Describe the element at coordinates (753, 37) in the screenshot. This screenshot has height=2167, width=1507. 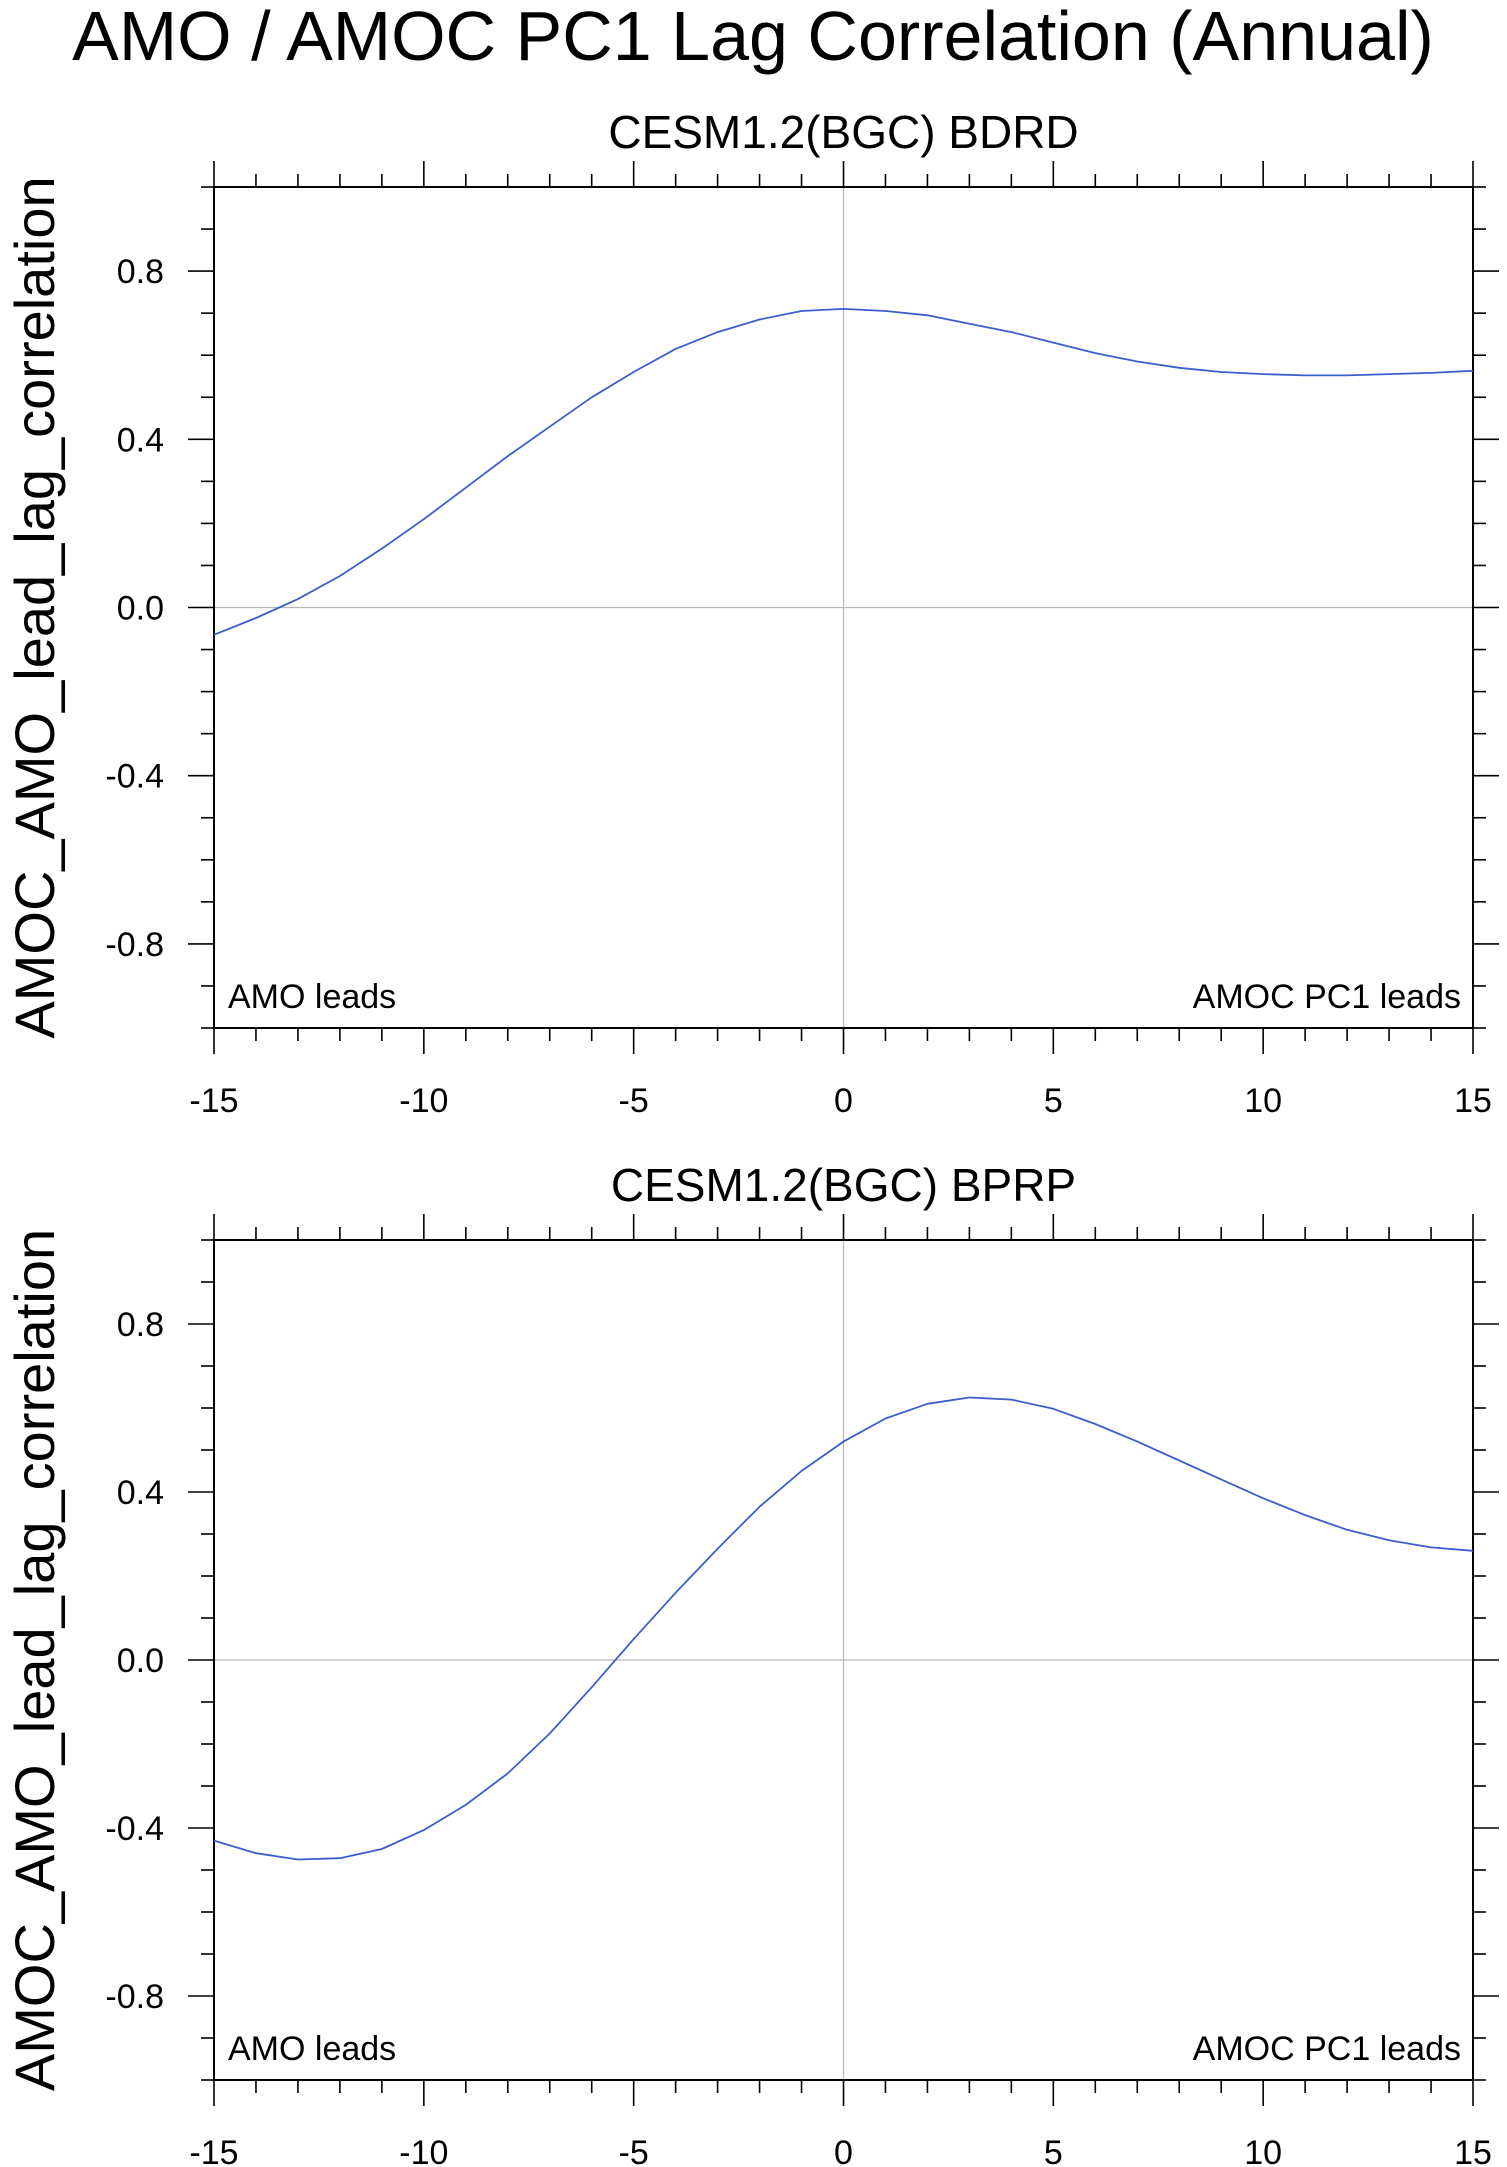
I see `figure-title: AMO / AMOC PC1 Lag Correlation (Annual)` at that location.